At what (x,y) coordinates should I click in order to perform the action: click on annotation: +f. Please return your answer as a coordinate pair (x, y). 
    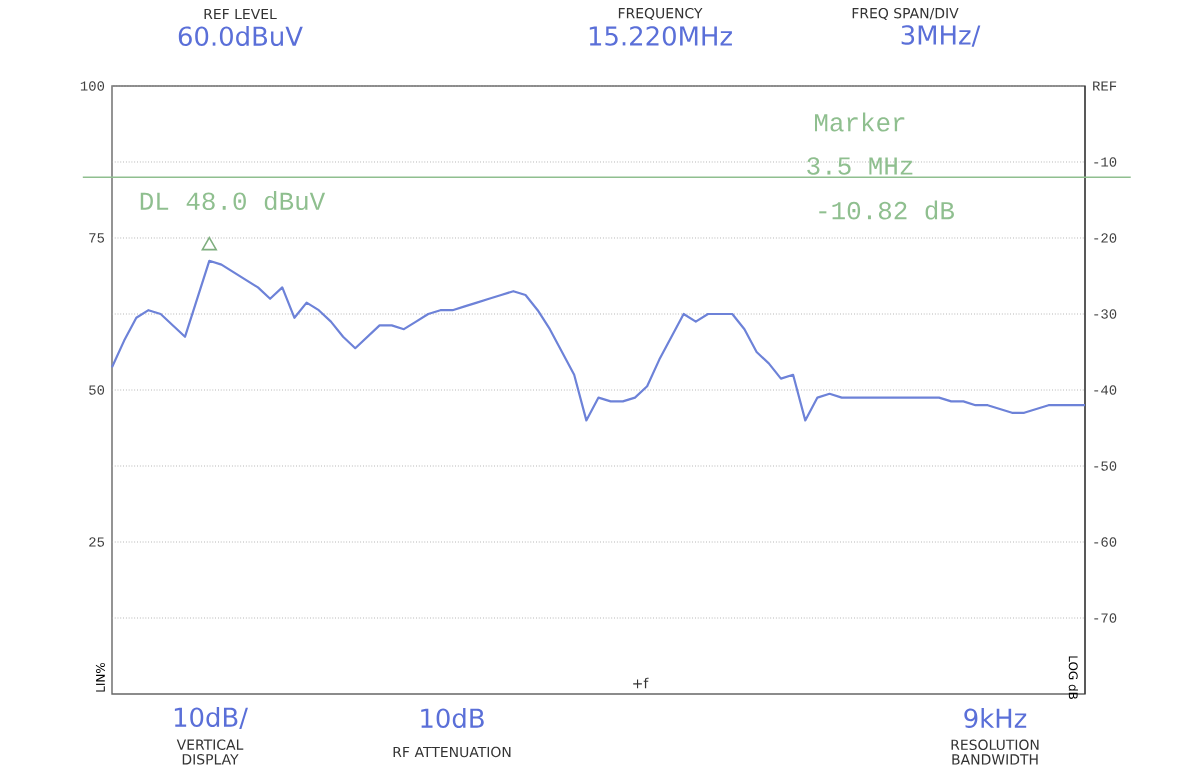
    Looking at the image, I should click on (641, 683).